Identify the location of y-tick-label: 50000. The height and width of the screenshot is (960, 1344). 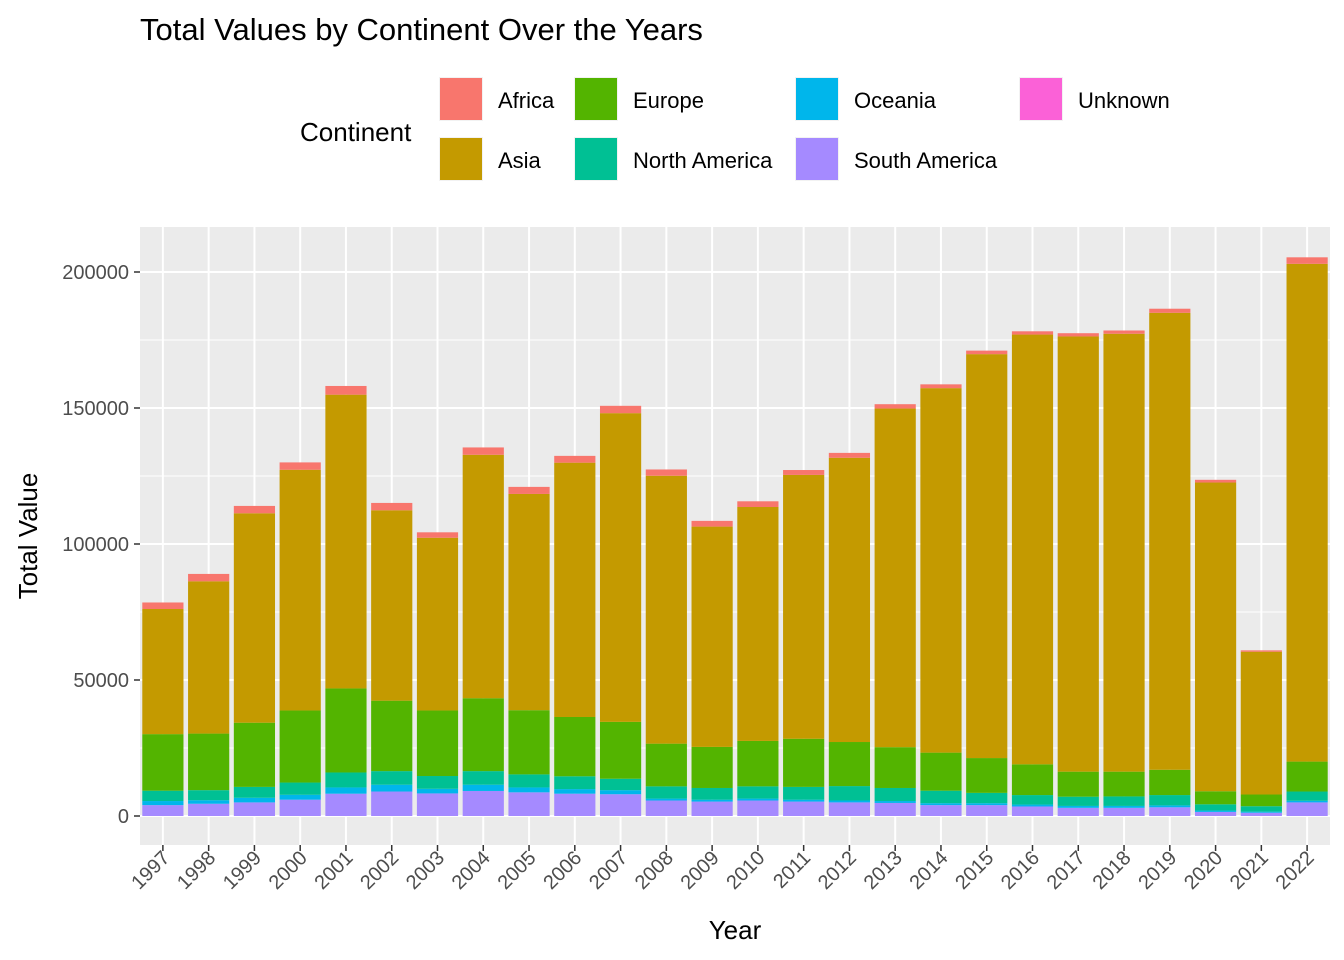
(101, 681).